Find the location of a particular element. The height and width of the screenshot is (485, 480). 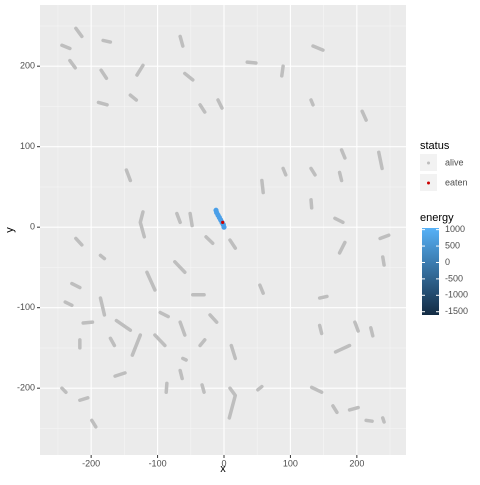

colorbar-label: 1000 is located at coordinates (455, 229).